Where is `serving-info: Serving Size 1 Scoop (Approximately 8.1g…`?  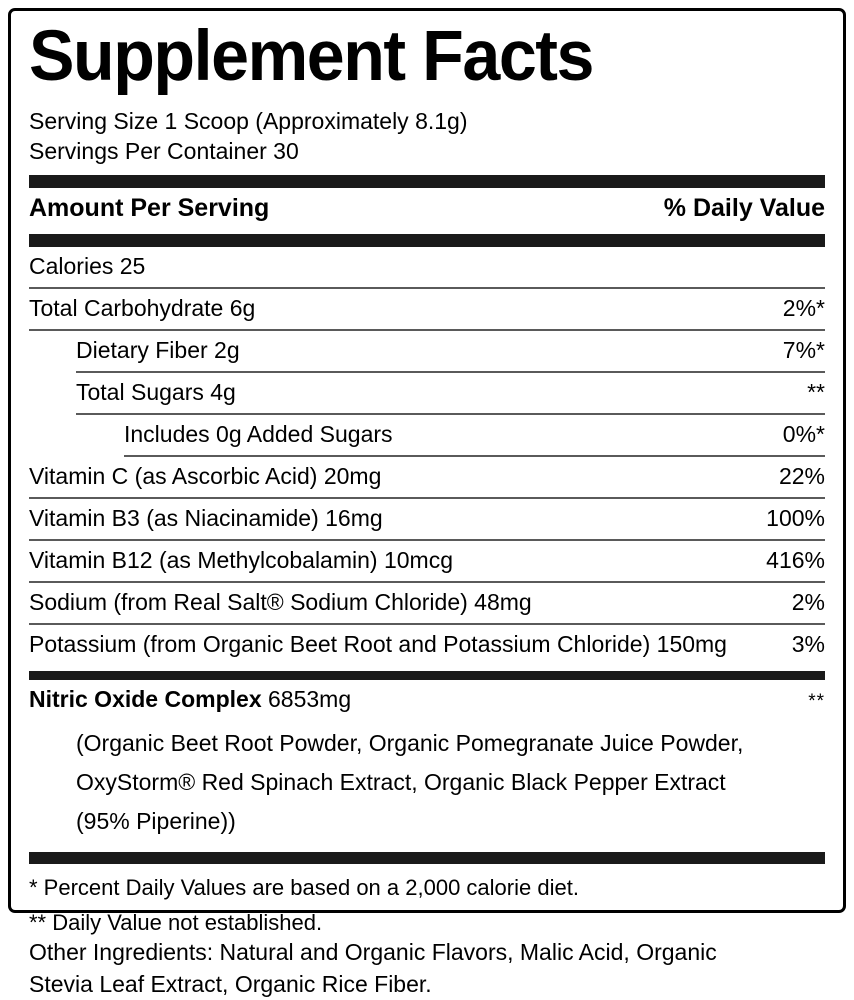 serving-info: Serving Size 1 Scoop (Approximately 8.1g… is located at coordinates (427, 136).